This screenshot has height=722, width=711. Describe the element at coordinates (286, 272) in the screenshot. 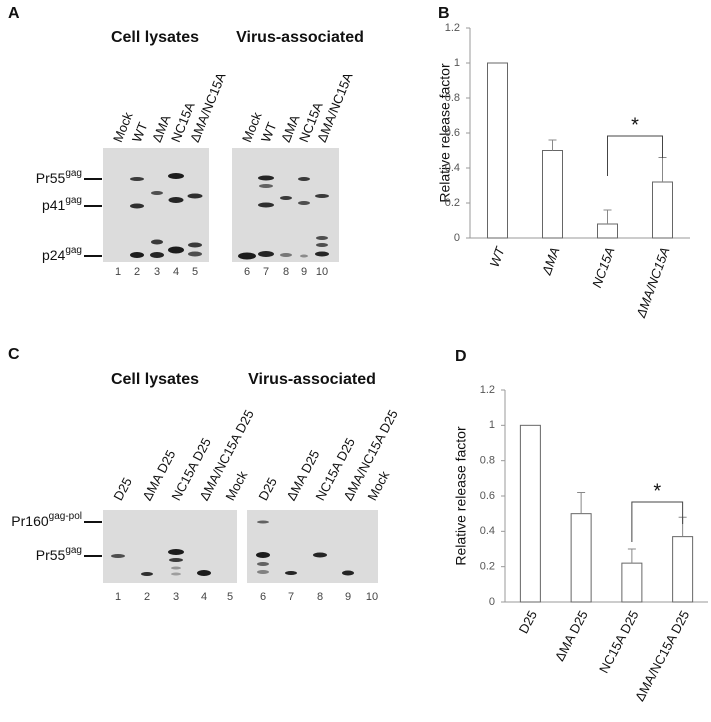

I see `lane-number: 8` at that location.